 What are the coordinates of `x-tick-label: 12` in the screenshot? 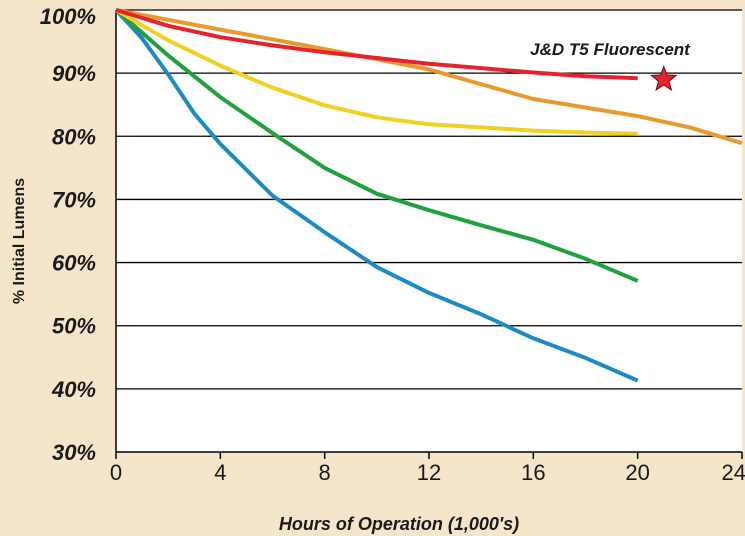 It's located at (429, 472).